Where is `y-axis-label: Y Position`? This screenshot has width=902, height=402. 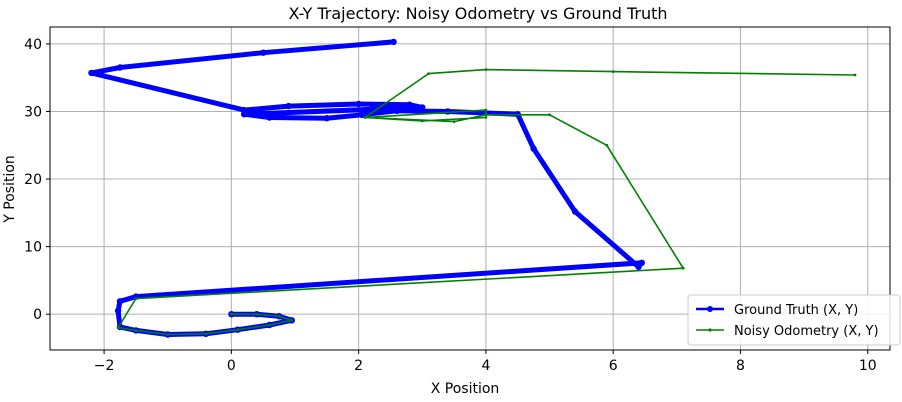 y-axis-label: Y Position is located at coordinates (10, 189).